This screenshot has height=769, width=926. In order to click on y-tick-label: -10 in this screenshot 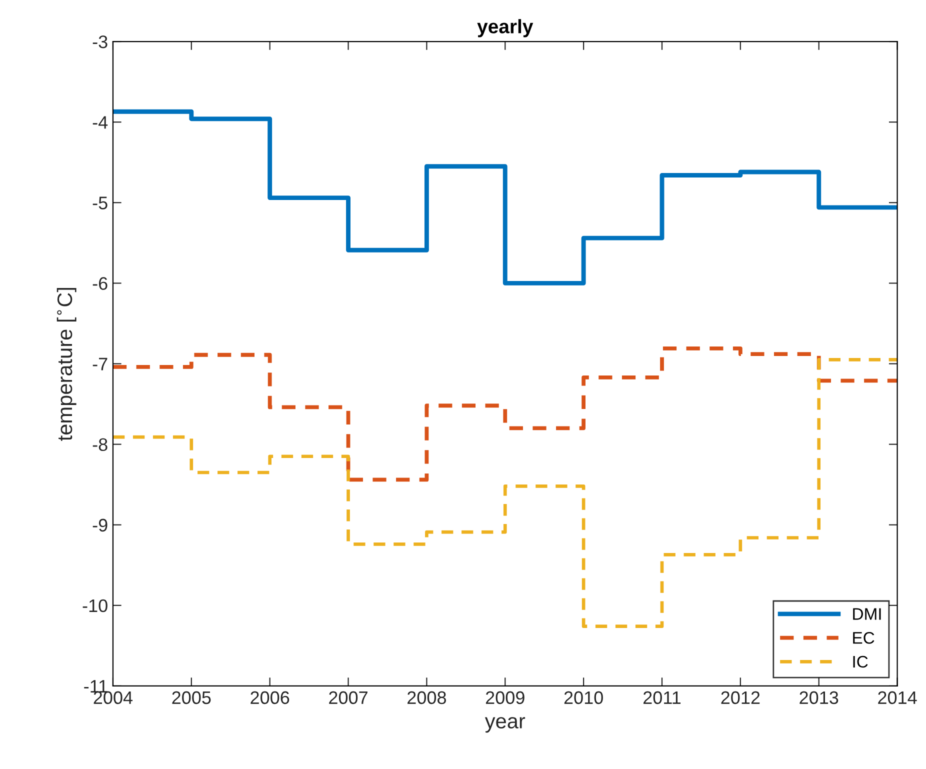, I will do `click(95, 605)`.